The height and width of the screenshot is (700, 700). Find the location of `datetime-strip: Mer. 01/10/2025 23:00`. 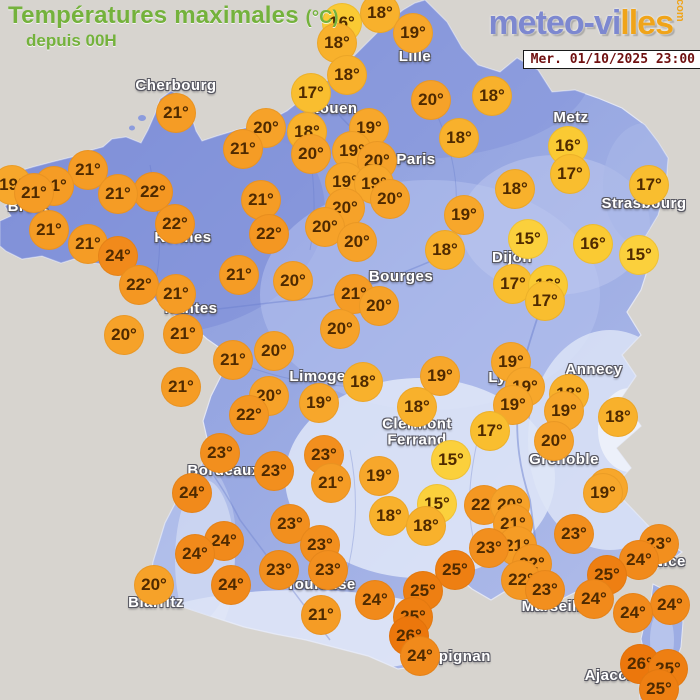

datetime-strip: Mer. 01/10/2025 23:00 is located at coordinates (611, 59).